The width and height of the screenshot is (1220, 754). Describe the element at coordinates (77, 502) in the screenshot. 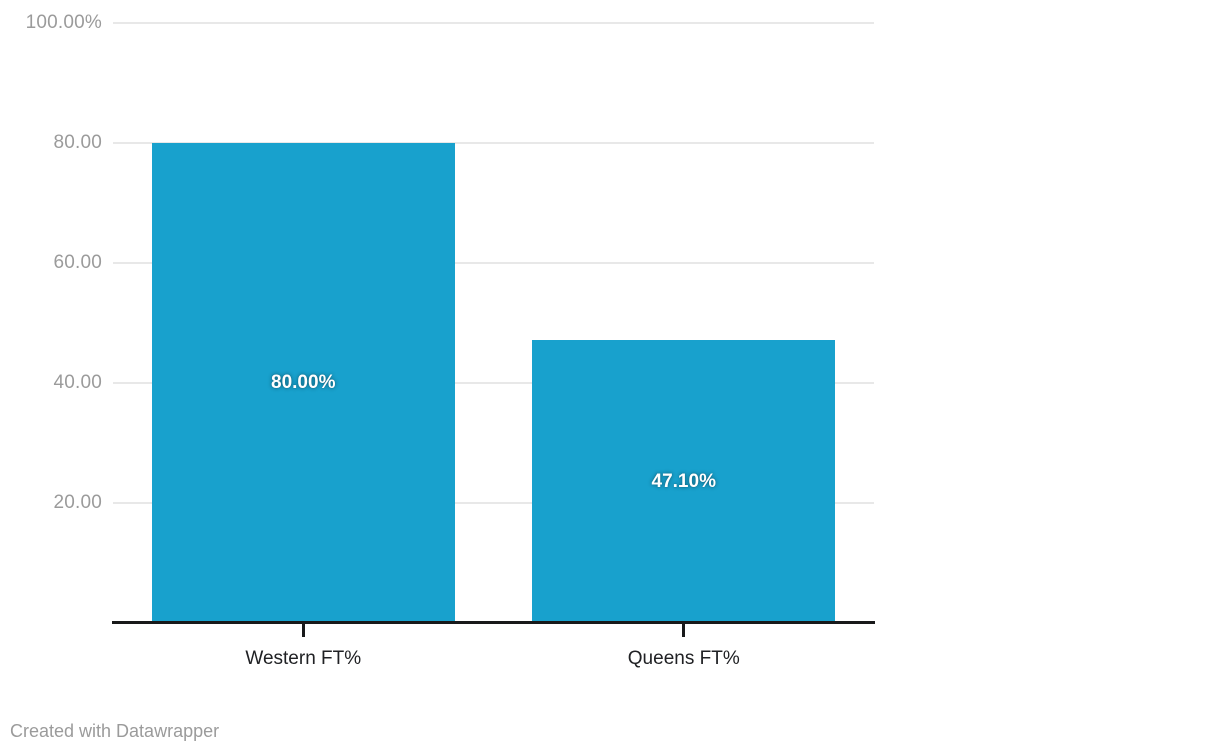

I see `y-axis-tick-label: 20.00` at that location.